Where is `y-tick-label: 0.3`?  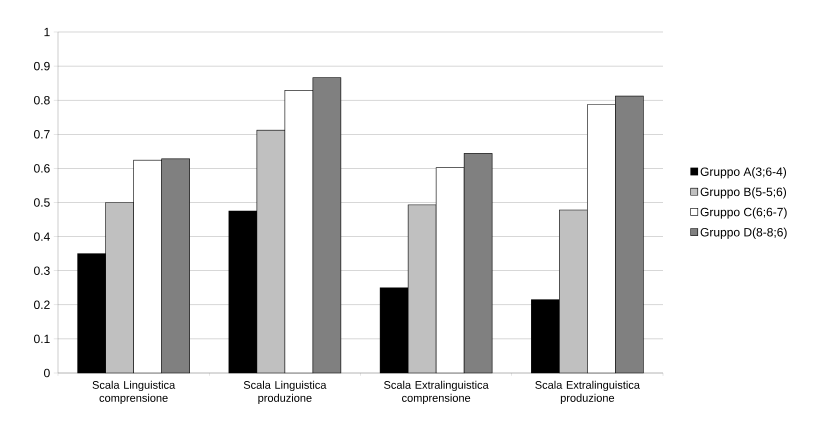 y-tick-label: 0.3 is located at coordinates (42, 270).